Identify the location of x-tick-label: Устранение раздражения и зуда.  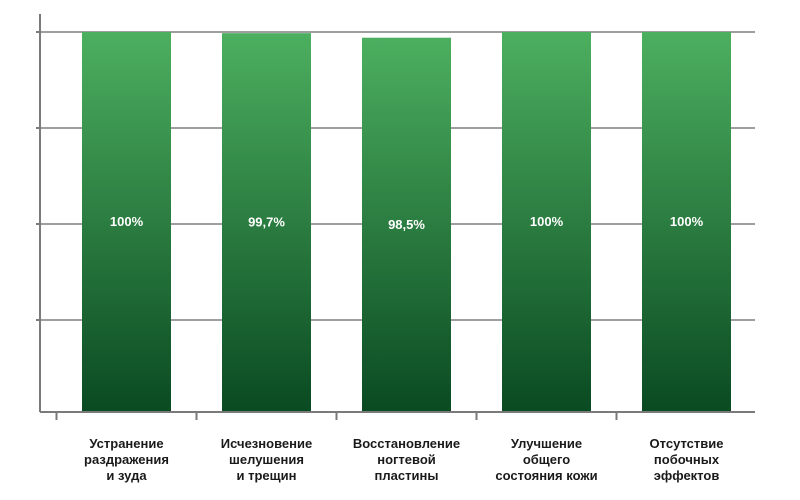
(126, 459).